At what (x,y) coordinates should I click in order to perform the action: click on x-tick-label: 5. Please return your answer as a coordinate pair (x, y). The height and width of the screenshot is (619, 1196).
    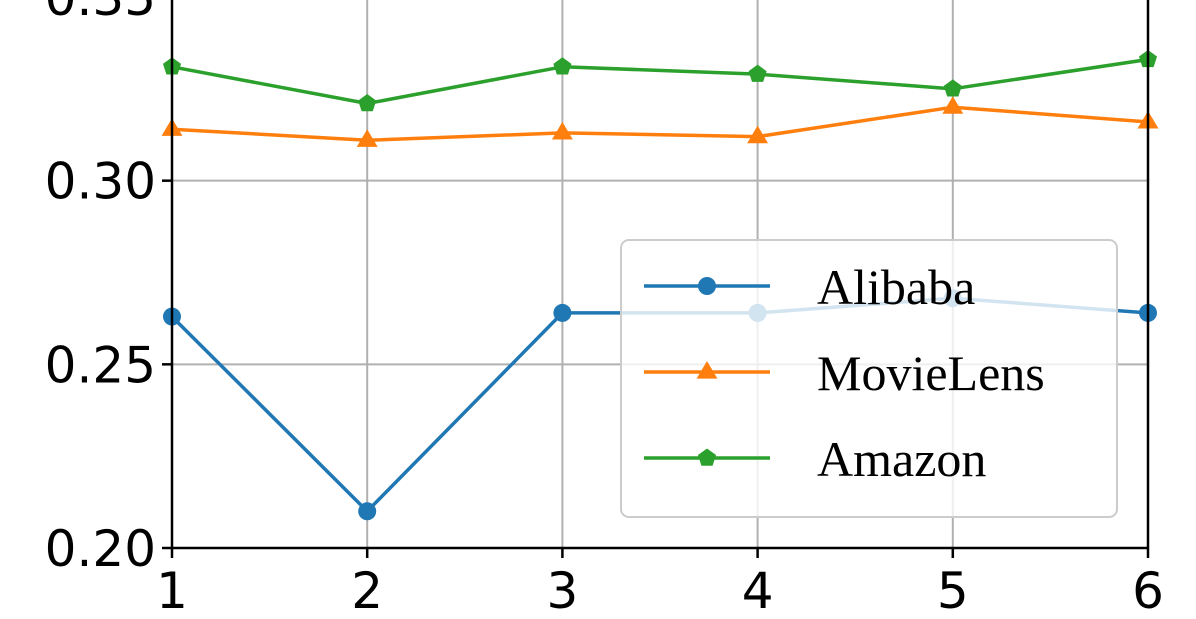
    Looking at the image, I should click on (953, 590).